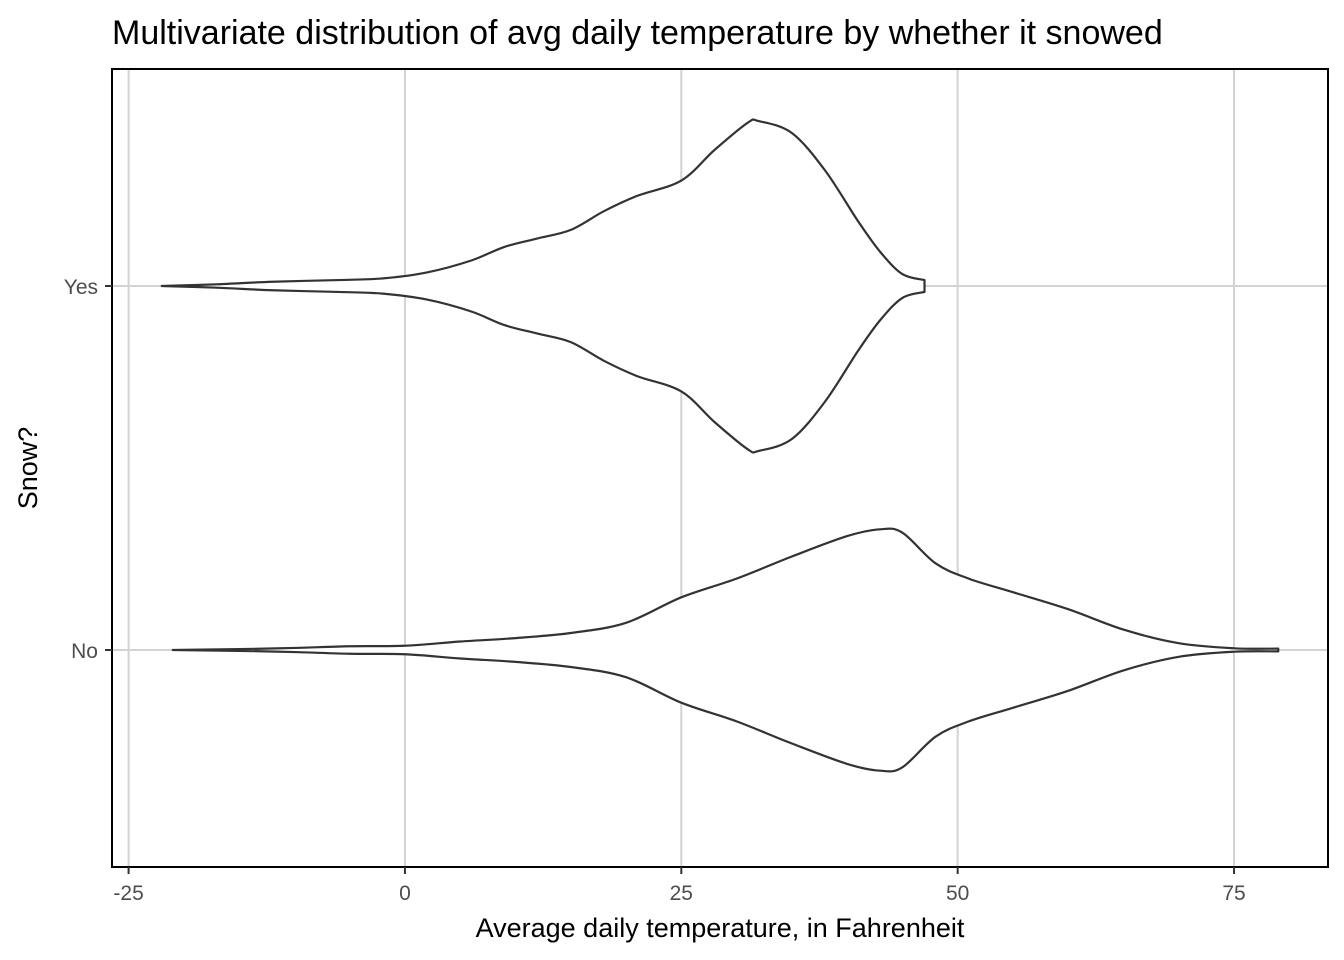  I want to click on y-axis: Yes No, so click(88, 469).